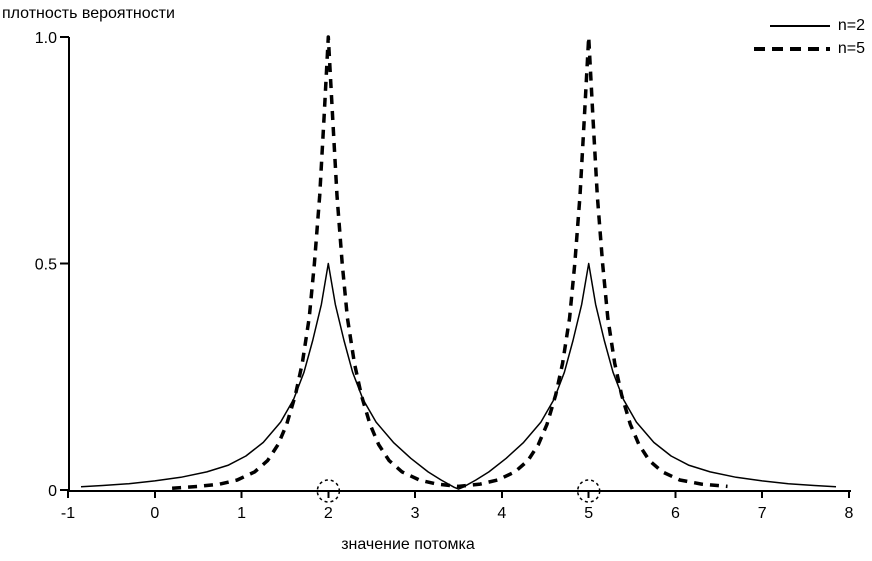 This screenshot has height=561, width=872. I want to click on x-tick-label: 7, so click(762, 513).